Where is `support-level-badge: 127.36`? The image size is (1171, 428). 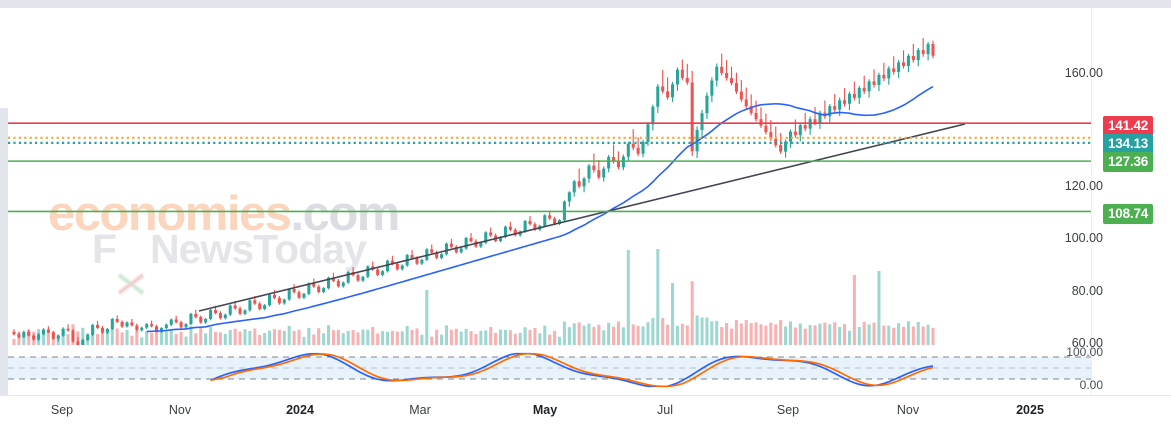
support-level-badge: 127.36 is located at coordinates (1128, 162).